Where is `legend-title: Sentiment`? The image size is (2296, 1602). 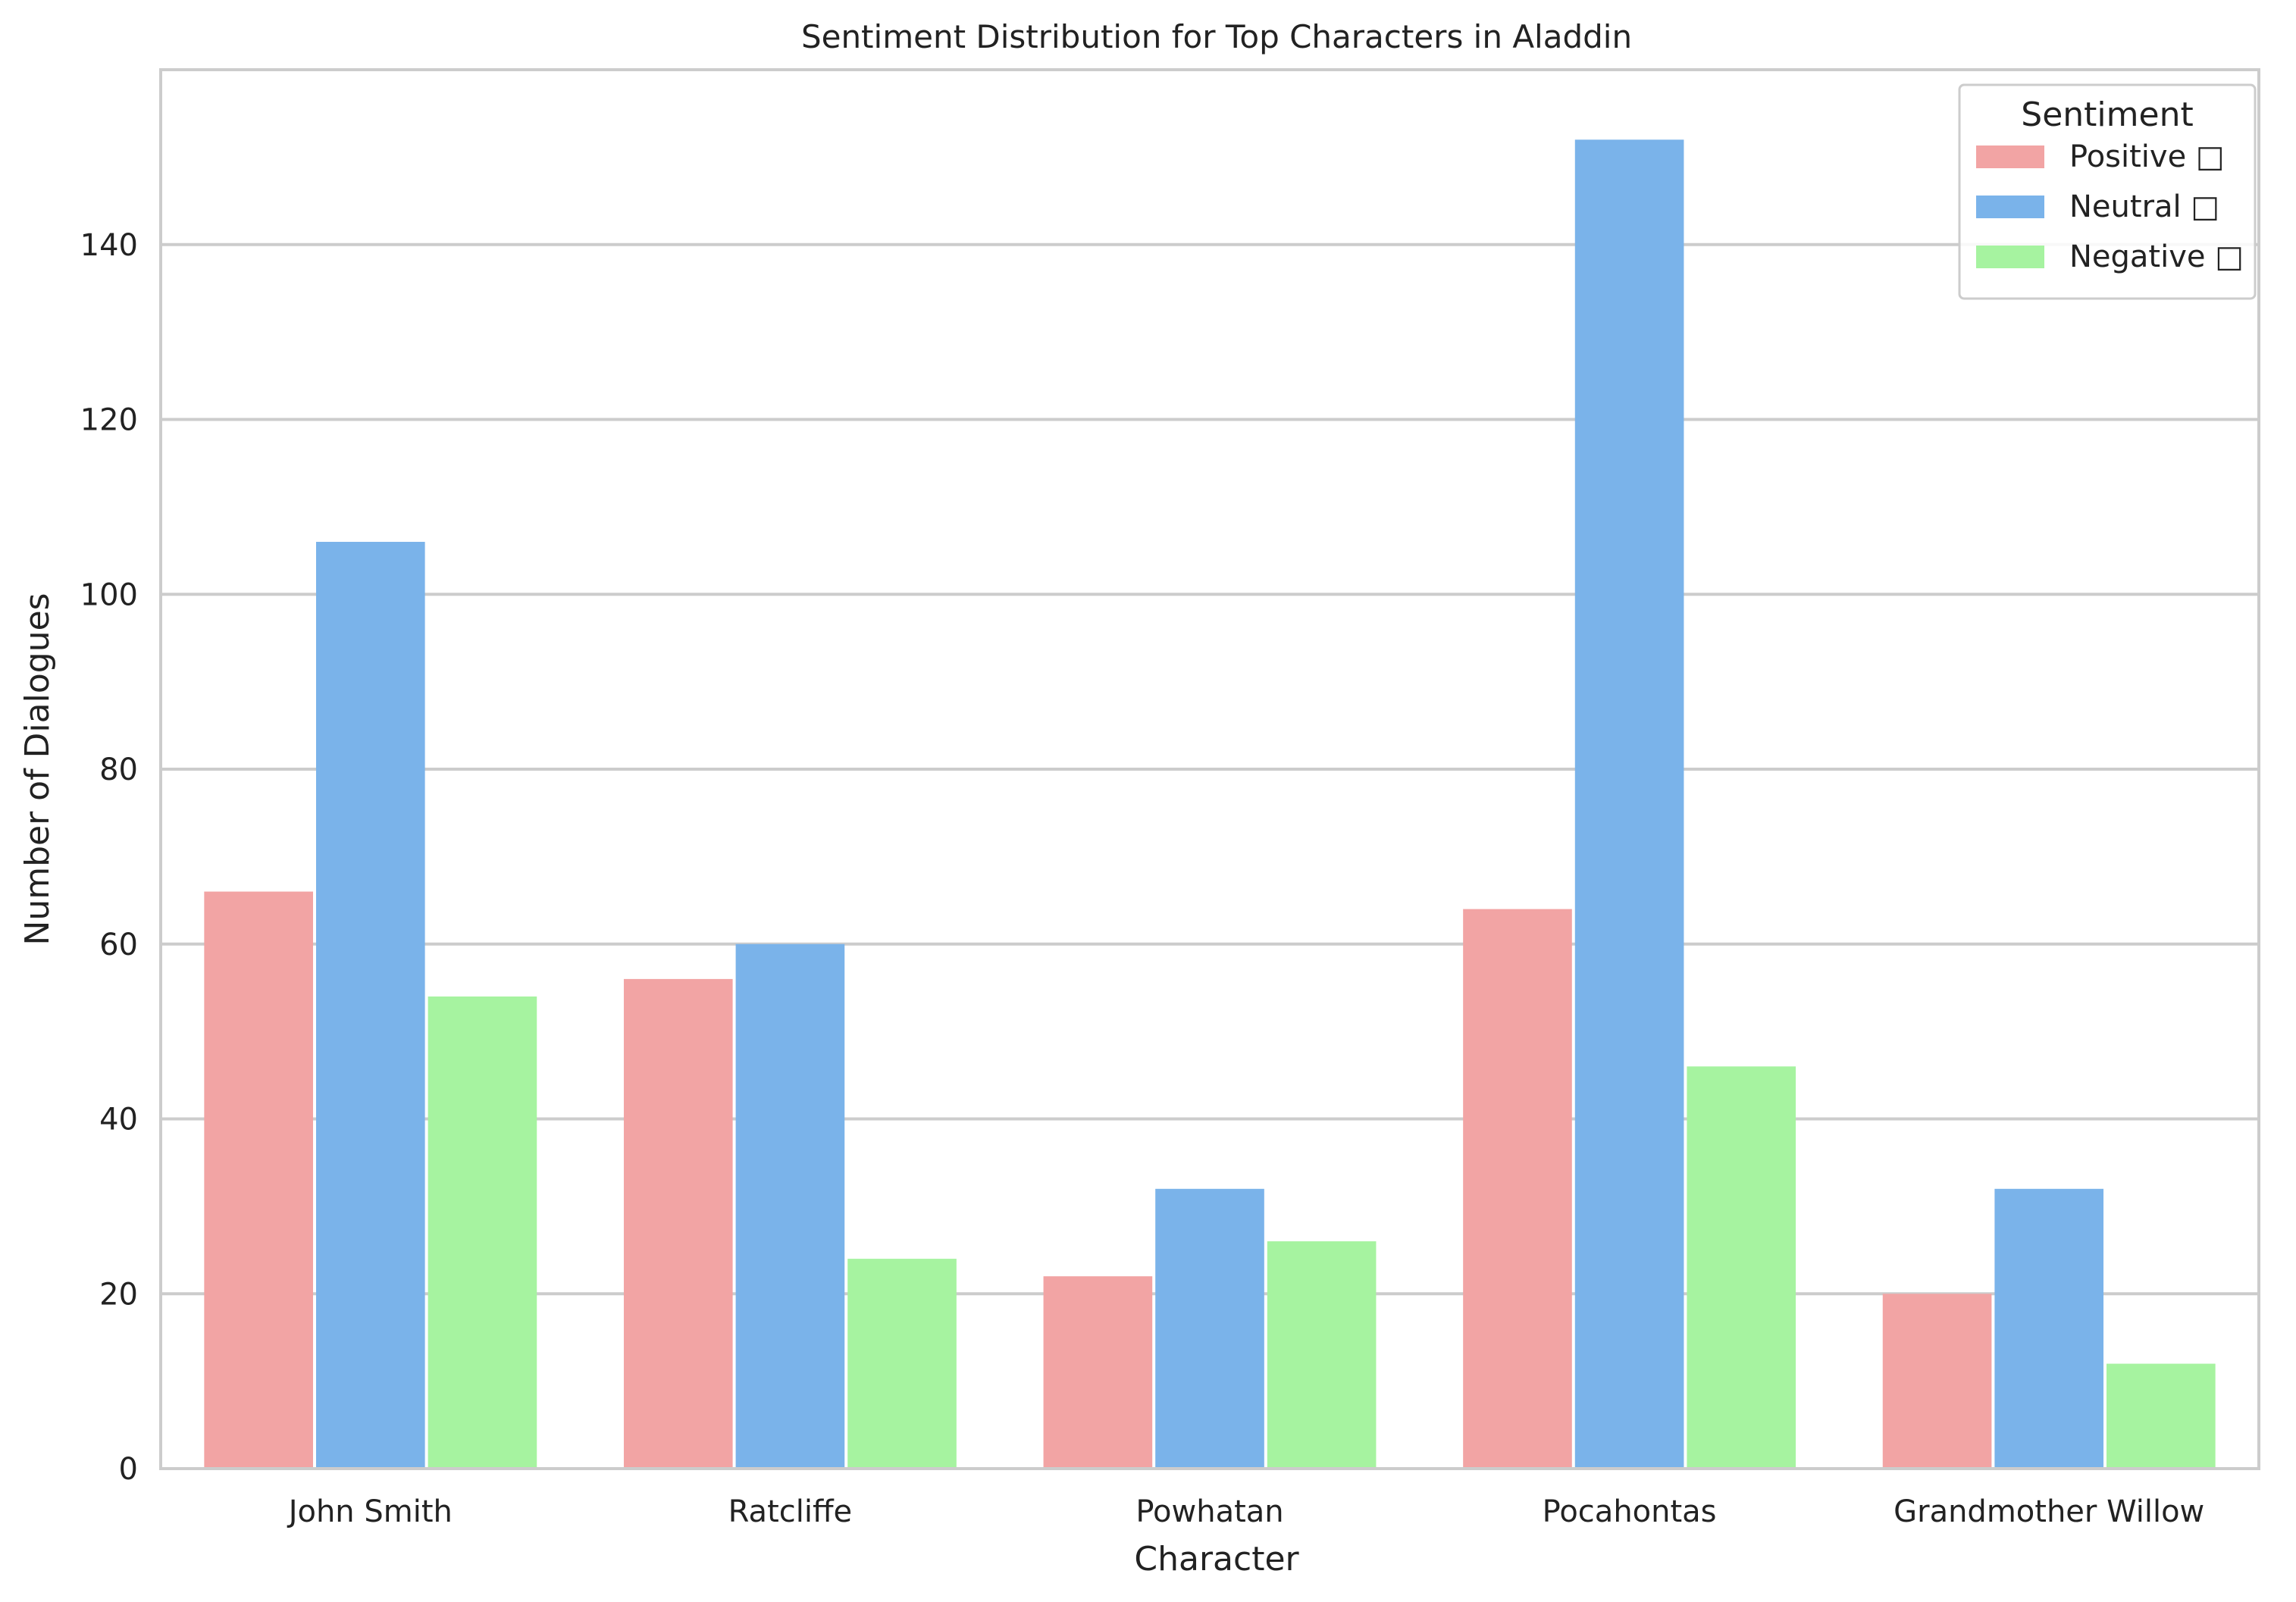 legend-title: Sentiment is located at coordinates (2107, 114).